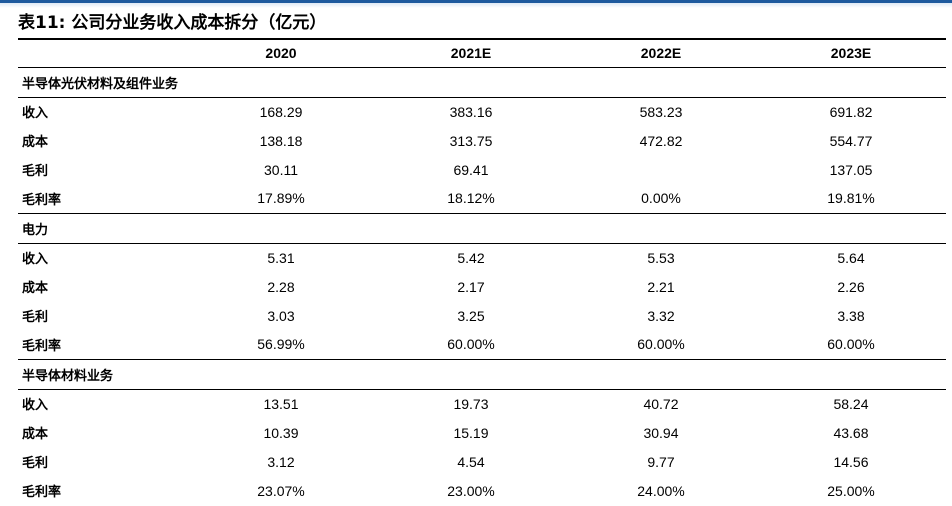 The width and height of the screenshot is (952, 506). I want to click on value-cell: 5.42, so click(471, 257).